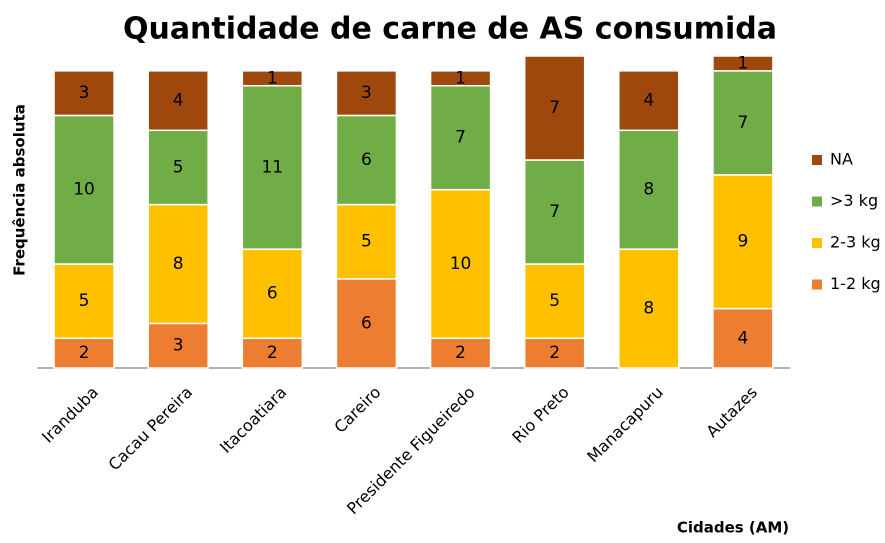  What do you see at coordinates (855, 242) in the screenshot?
I see `legend-label: 2-3 kg` at bounding box center [855, 242].